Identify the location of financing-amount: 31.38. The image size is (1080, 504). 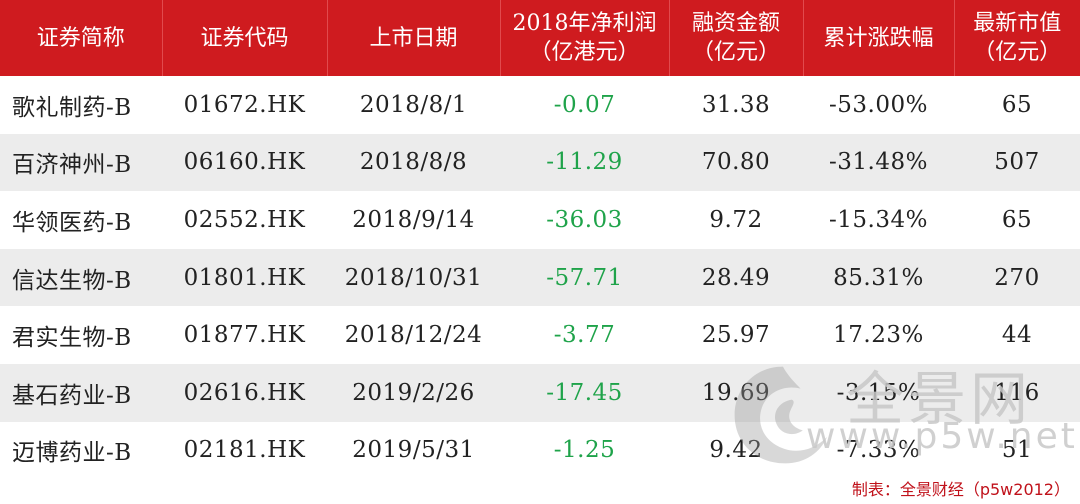
(736, 105).